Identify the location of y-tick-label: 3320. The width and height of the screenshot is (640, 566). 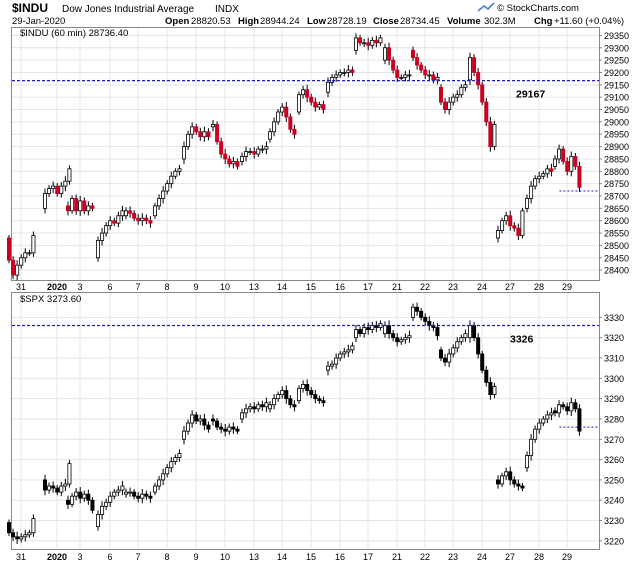
(614, 338).